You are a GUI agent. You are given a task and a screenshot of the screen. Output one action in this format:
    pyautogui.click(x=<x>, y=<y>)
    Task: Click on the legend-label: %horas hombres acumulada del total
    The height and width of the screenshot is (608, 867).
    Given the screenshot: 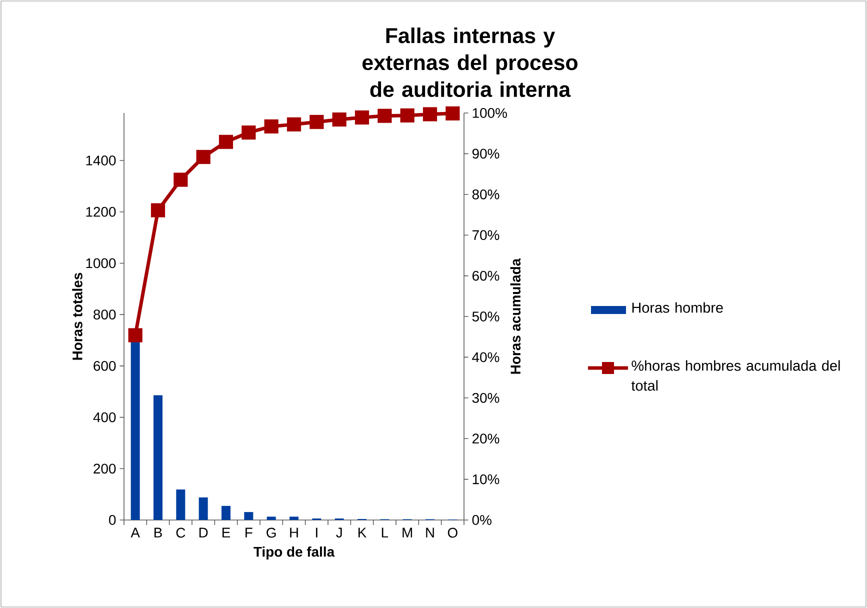 What is the action you would take?
    pyautogui.click(x=735, y=375)
    